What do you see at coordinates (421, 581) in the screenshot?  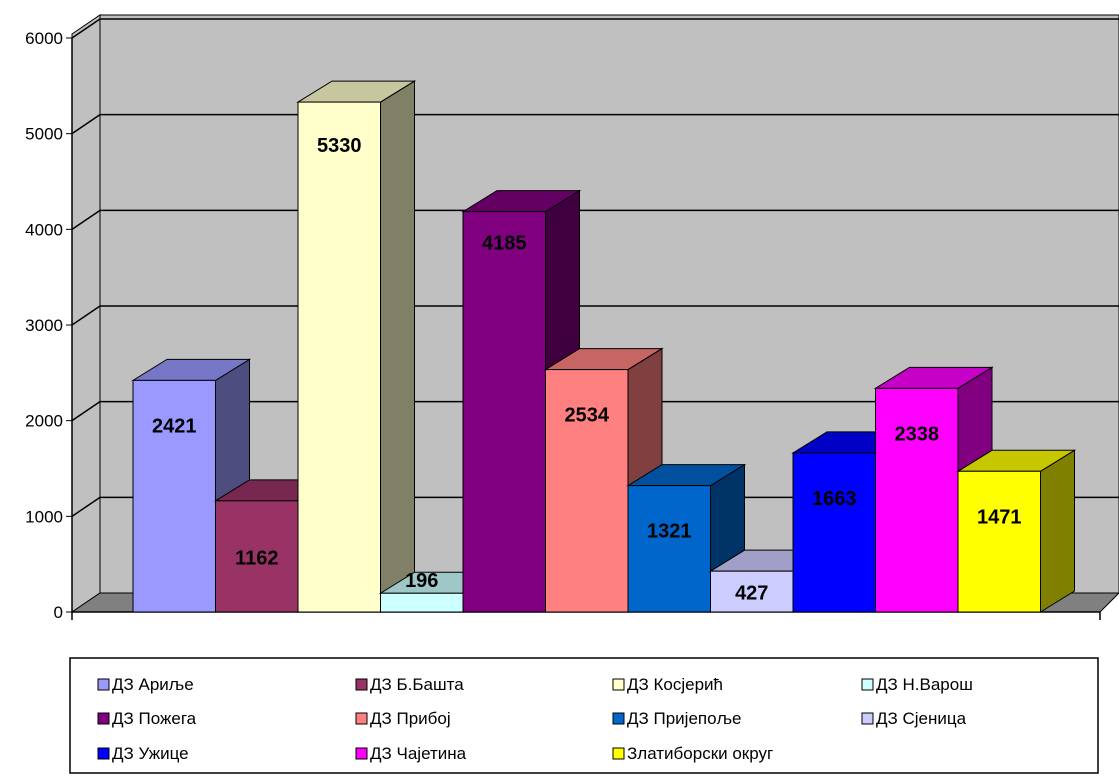 I see `data-label: 196` at bounding box center [421, 581].